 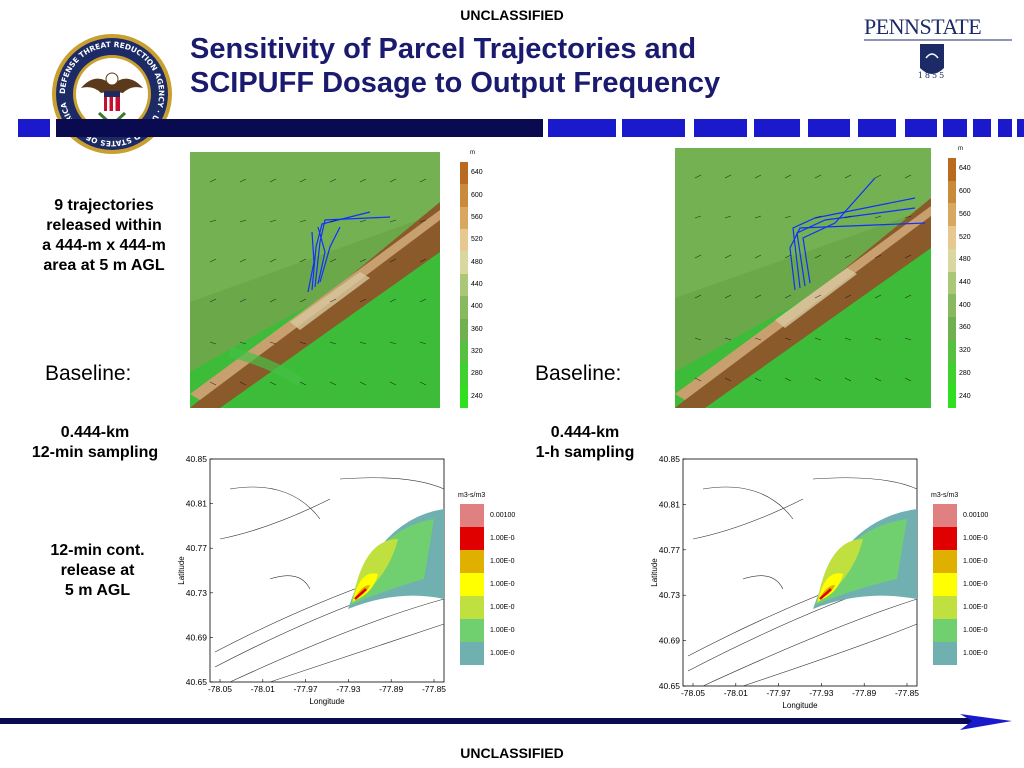 What do you see at coordinates (434, 689) in the screenshot?
I see `x-tick-label: -77.85` at bounding box center [434, 689].